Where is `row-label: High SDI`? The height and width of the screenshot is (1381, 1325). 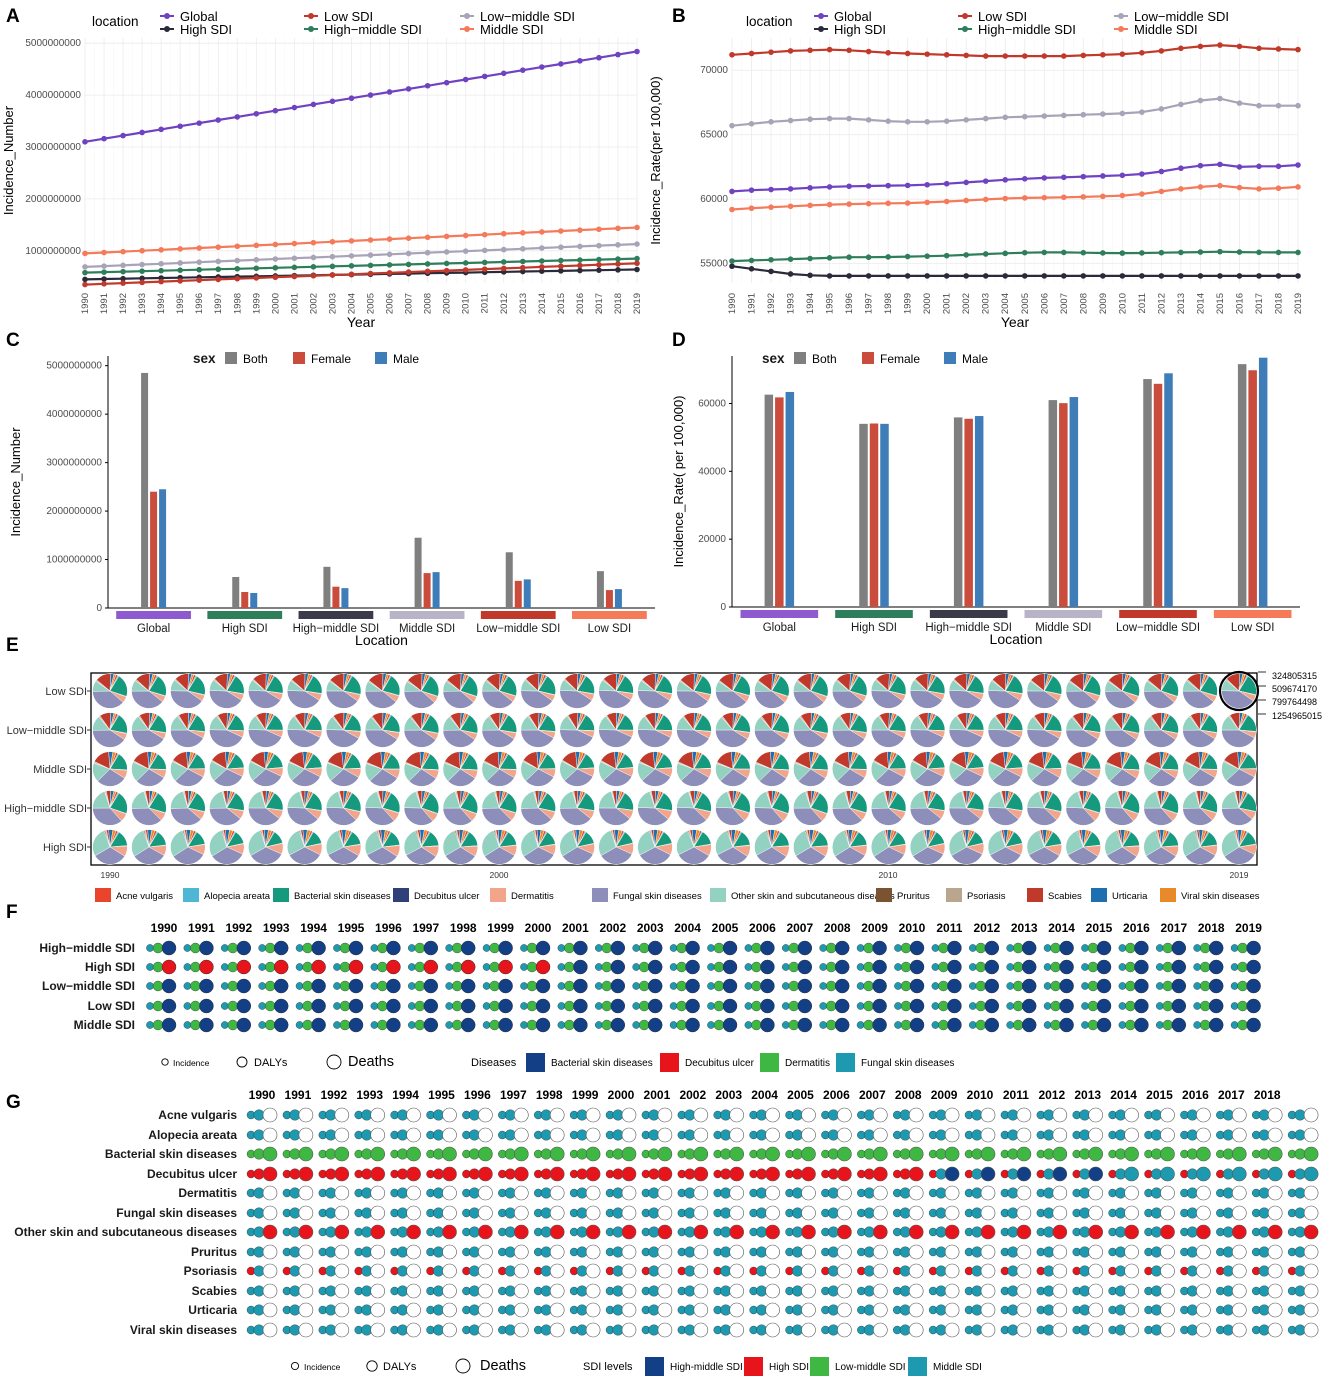
row-label: High SDI is located at coordinates (110, 967).